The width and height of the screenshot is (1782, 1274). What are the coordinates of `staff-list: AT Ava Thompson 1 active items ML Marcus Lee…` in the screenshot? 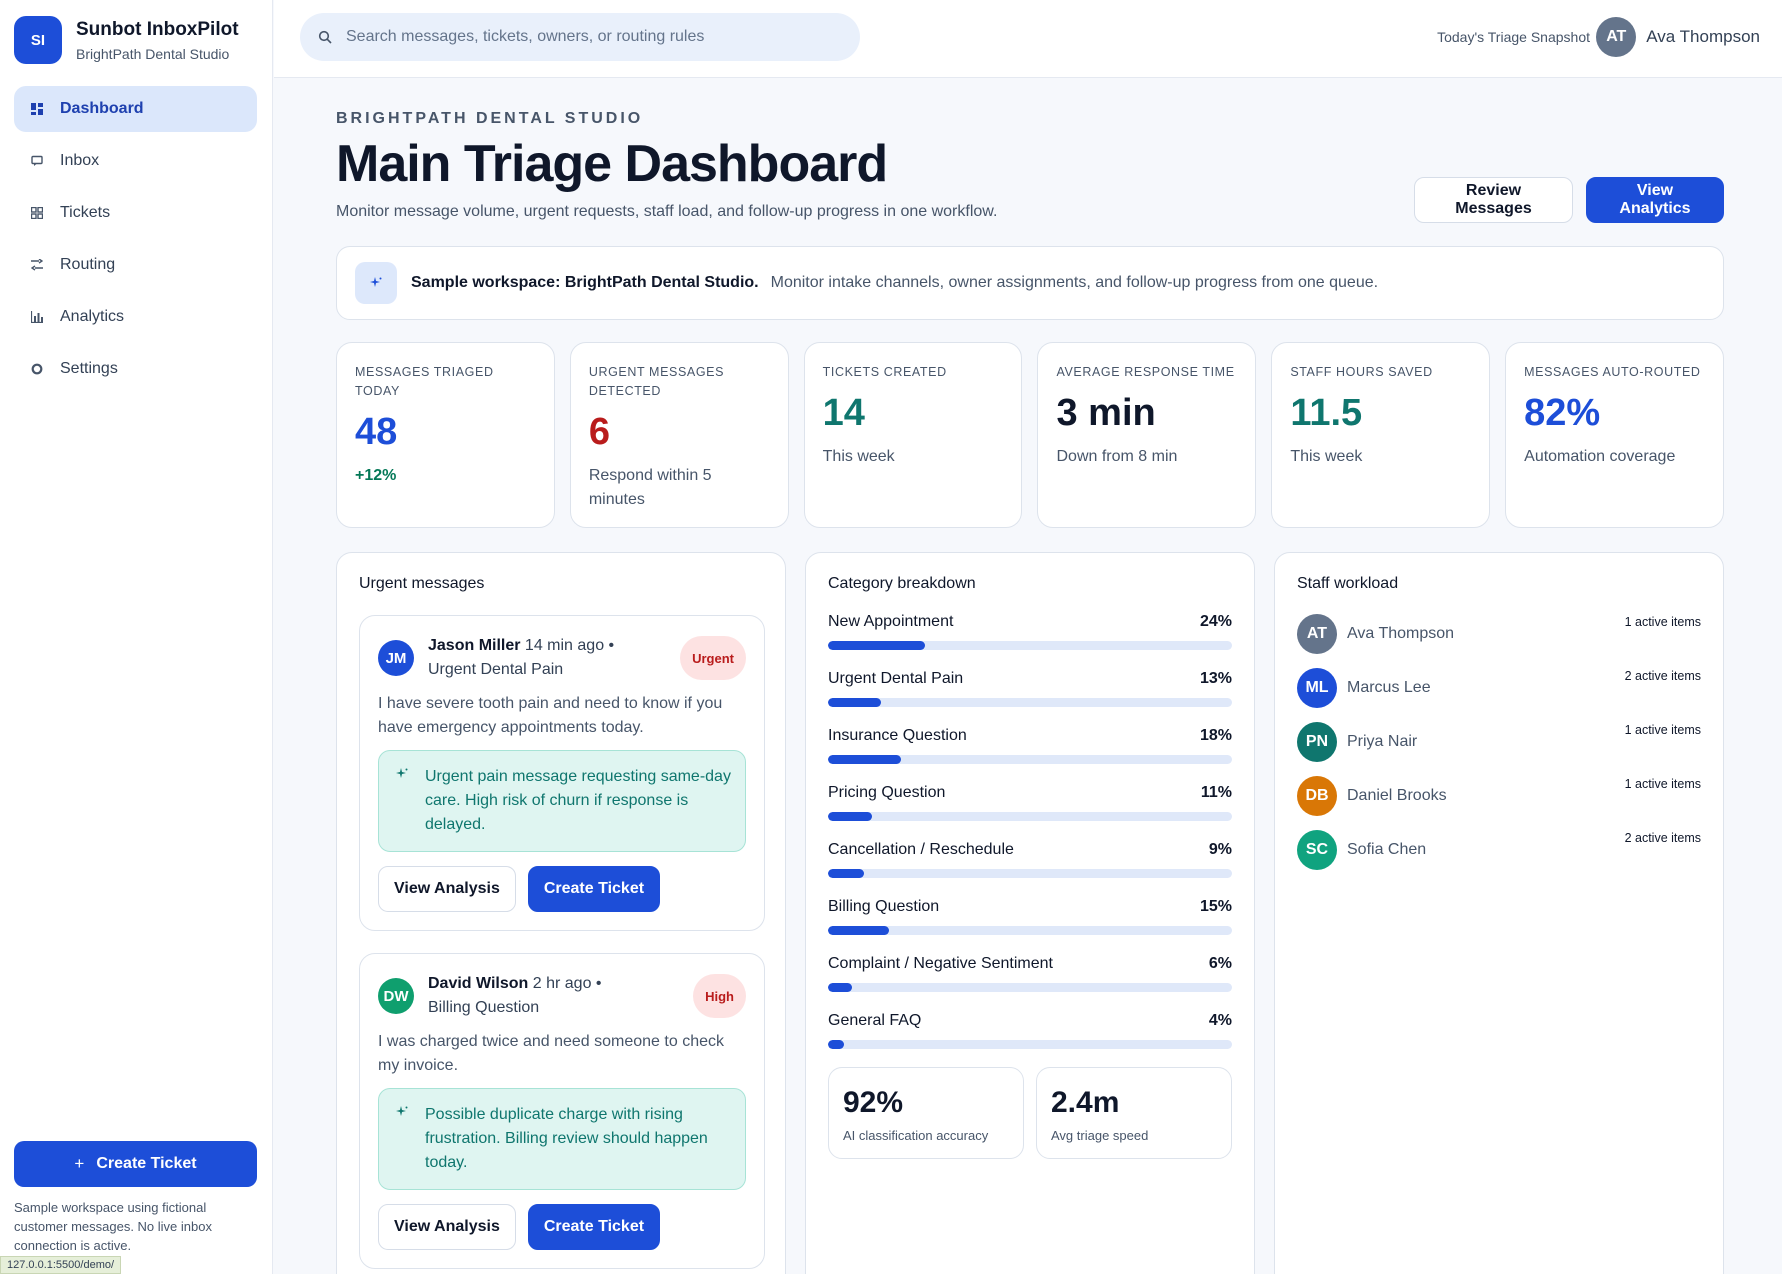 It's located at (1499, 742).